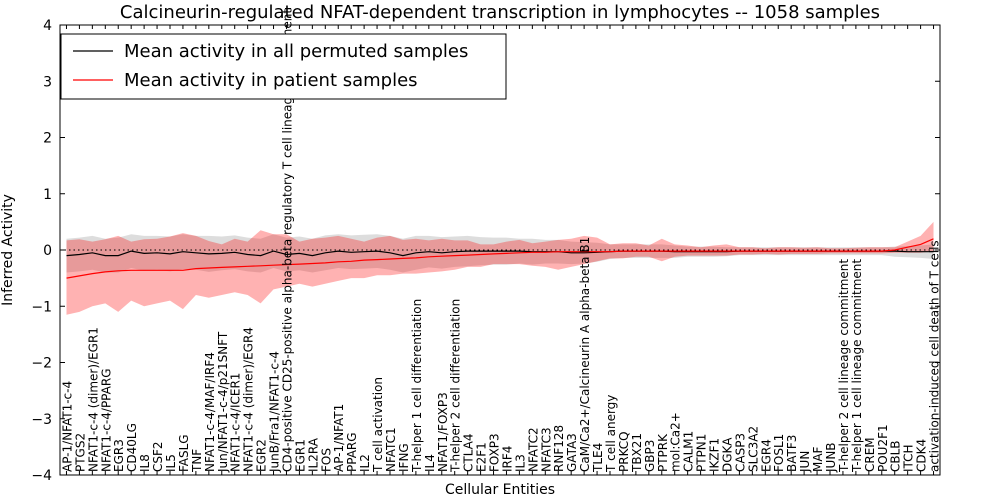 This screenshot has width=1000, height=504. What do you see at coordinates (740, 452) in the screenshot?
I see `x-tick-label: CASP3` at bounding box center [740, 452].